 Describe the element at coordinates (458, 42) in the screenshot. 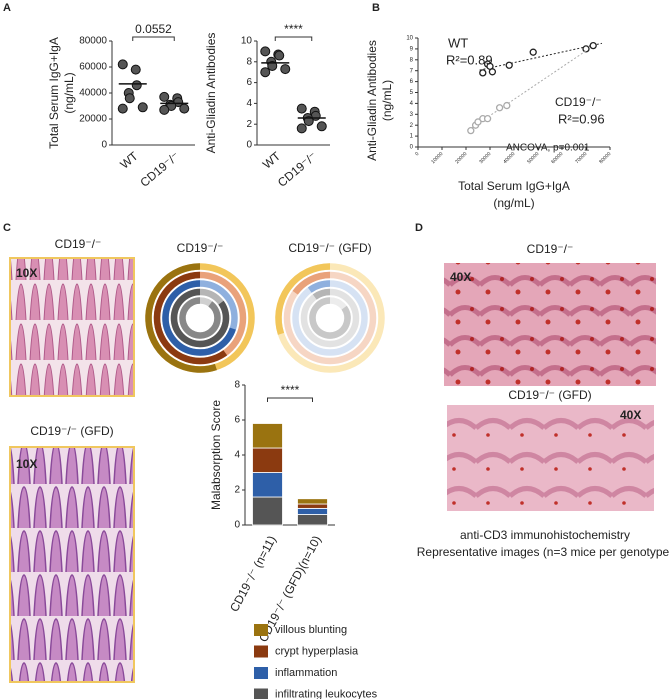

I see `legend-label: WT` at that location.